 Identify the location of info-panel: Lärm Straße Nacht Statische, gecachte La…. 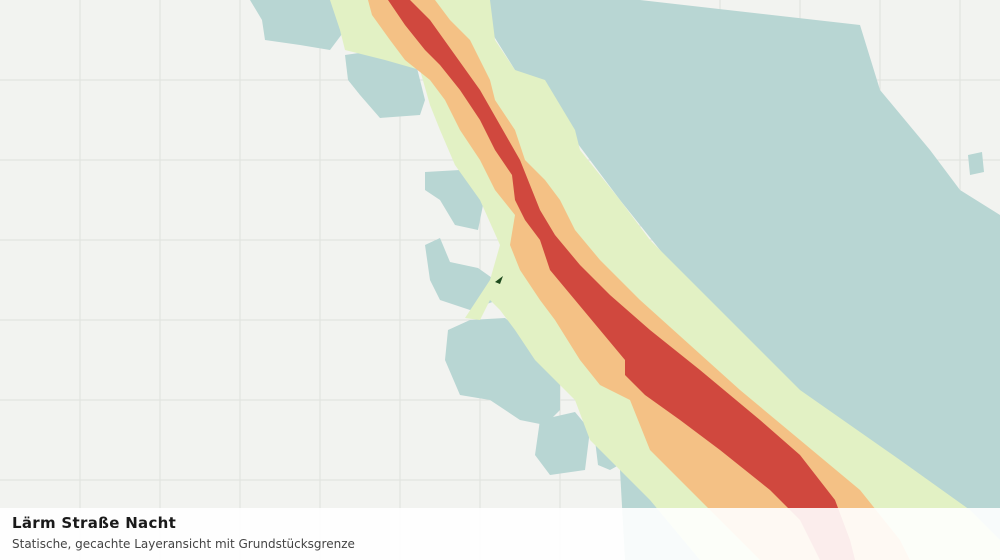
(500, 534).